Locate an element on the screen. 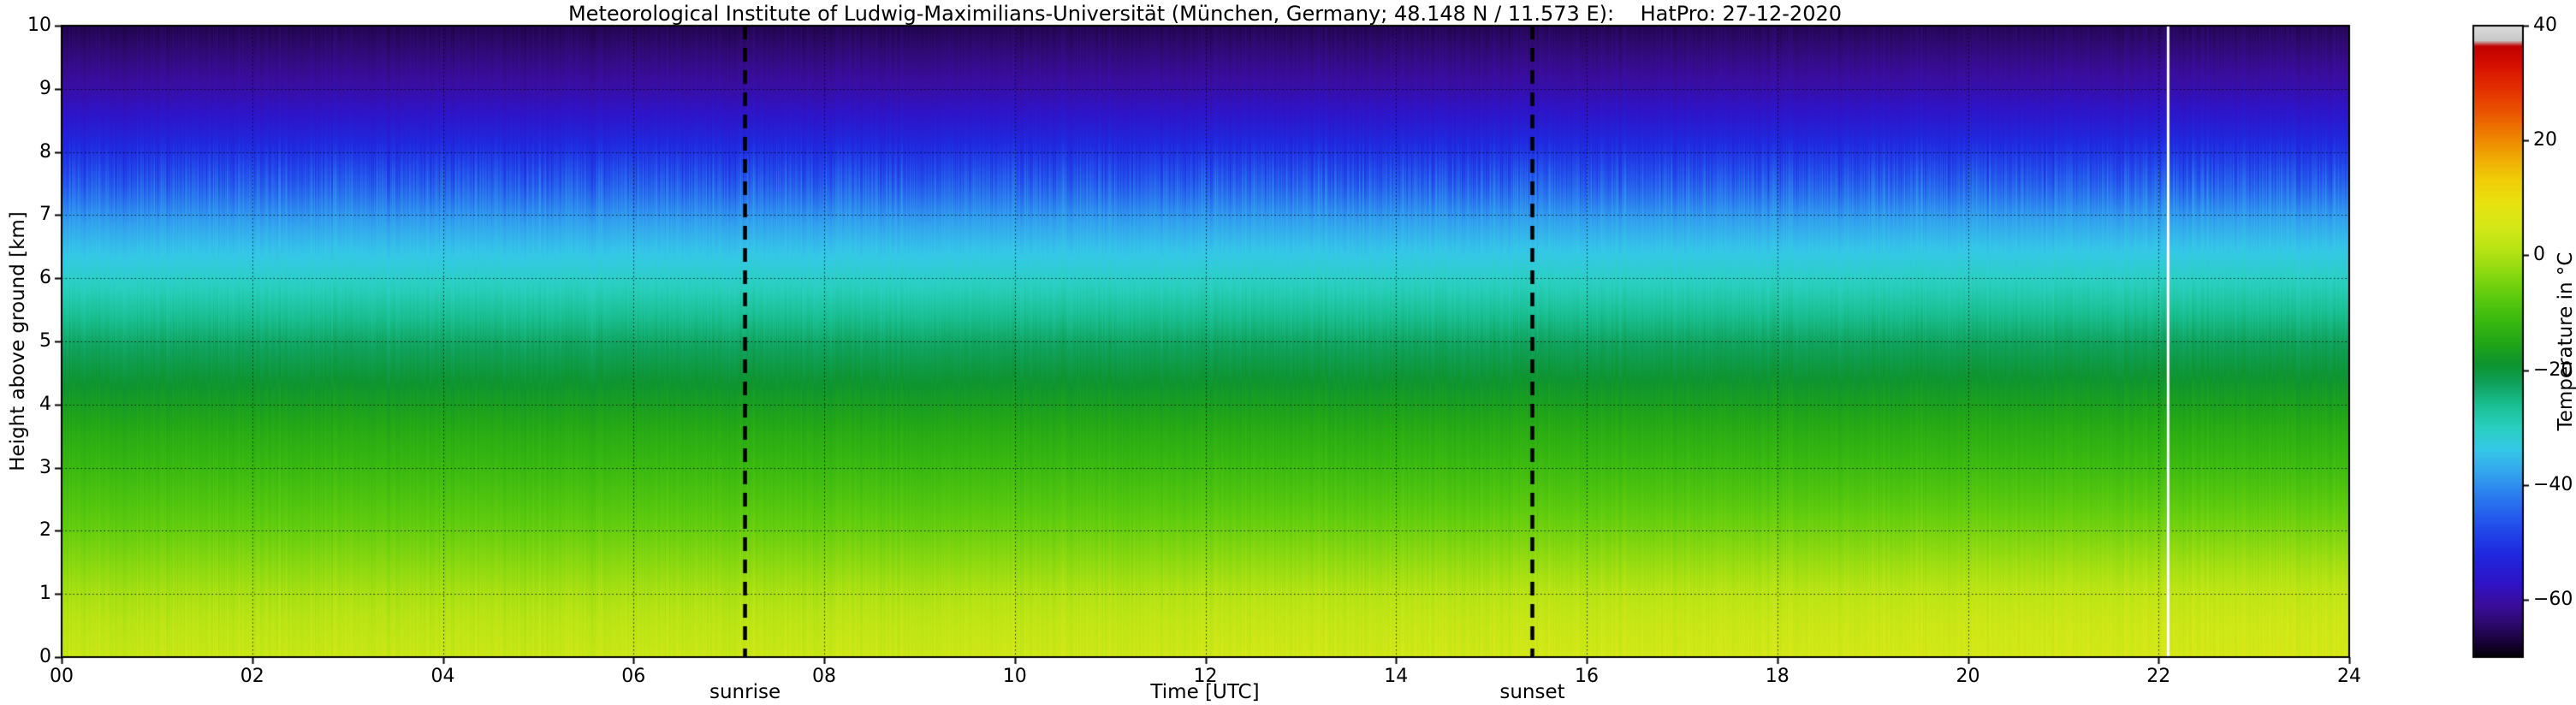 This screenshot has width=2576, height=705. colorbar-label: Temperature in °C is located at coordinates (2565, 341).